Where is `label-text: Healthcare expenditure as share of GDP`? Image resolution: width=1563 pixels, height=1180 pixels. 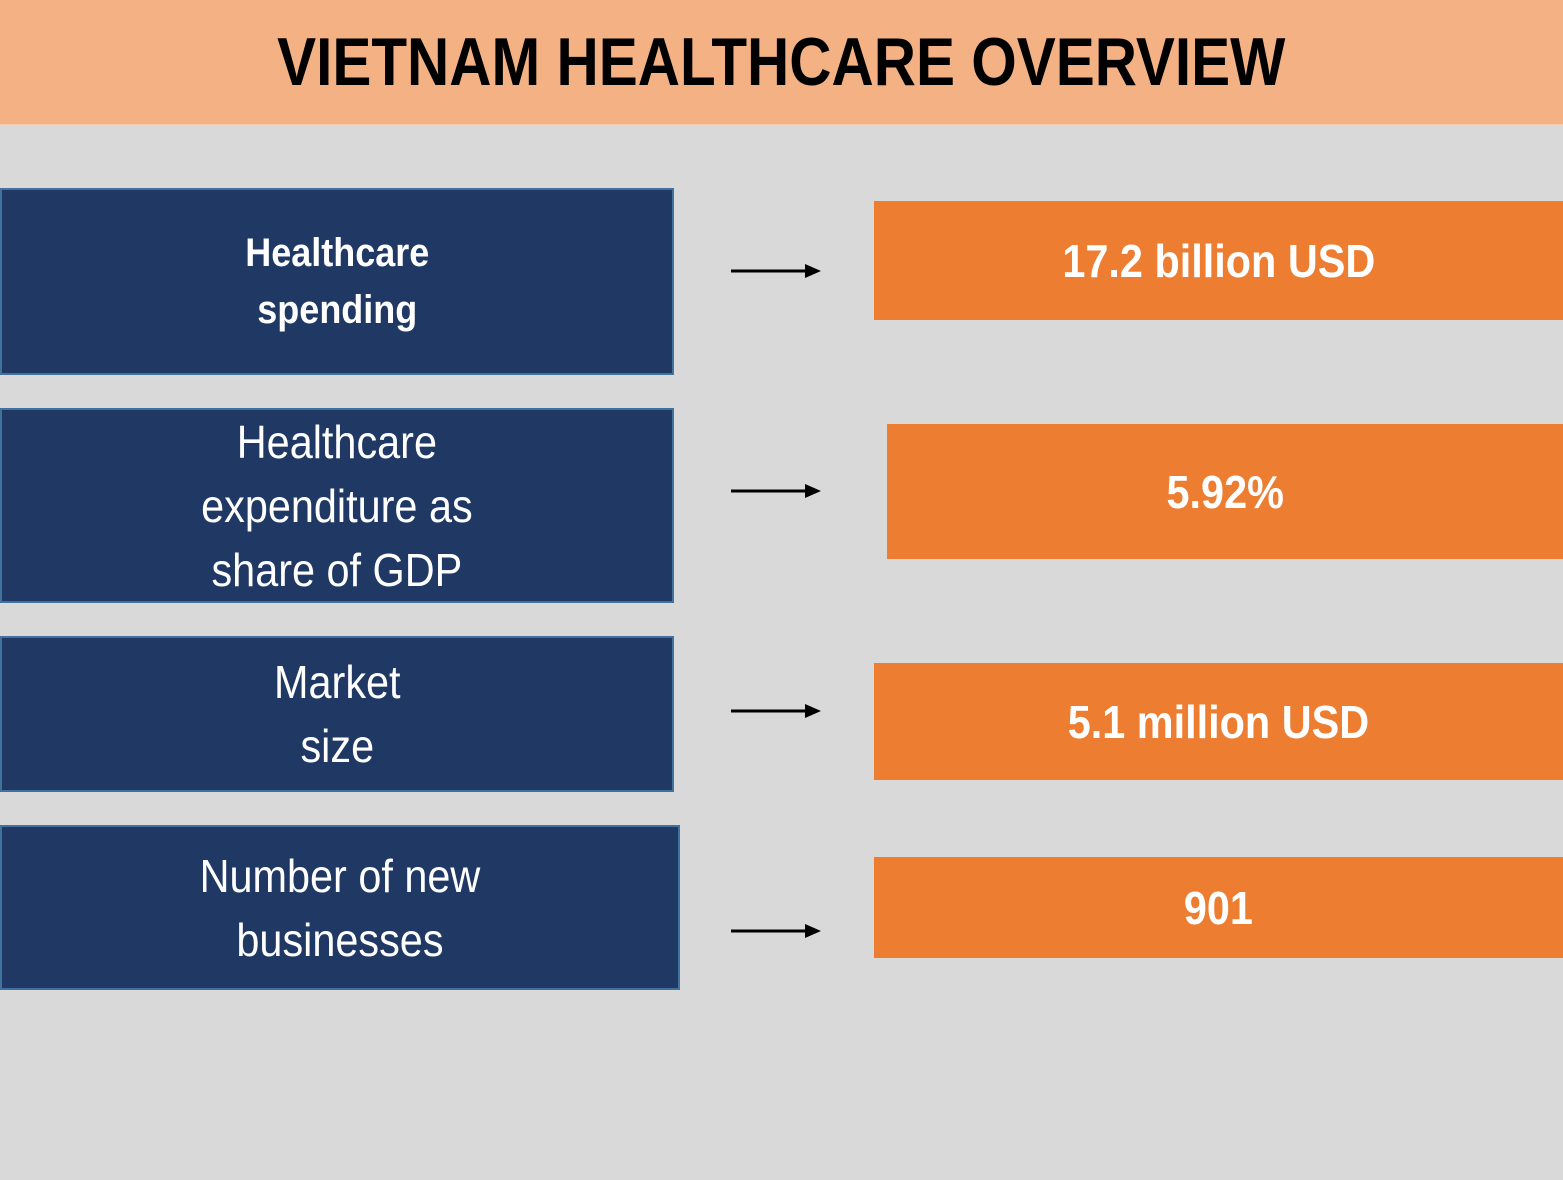
label-text: Healthcare expenditure as share of GDP is located at coordinates (337, 505).